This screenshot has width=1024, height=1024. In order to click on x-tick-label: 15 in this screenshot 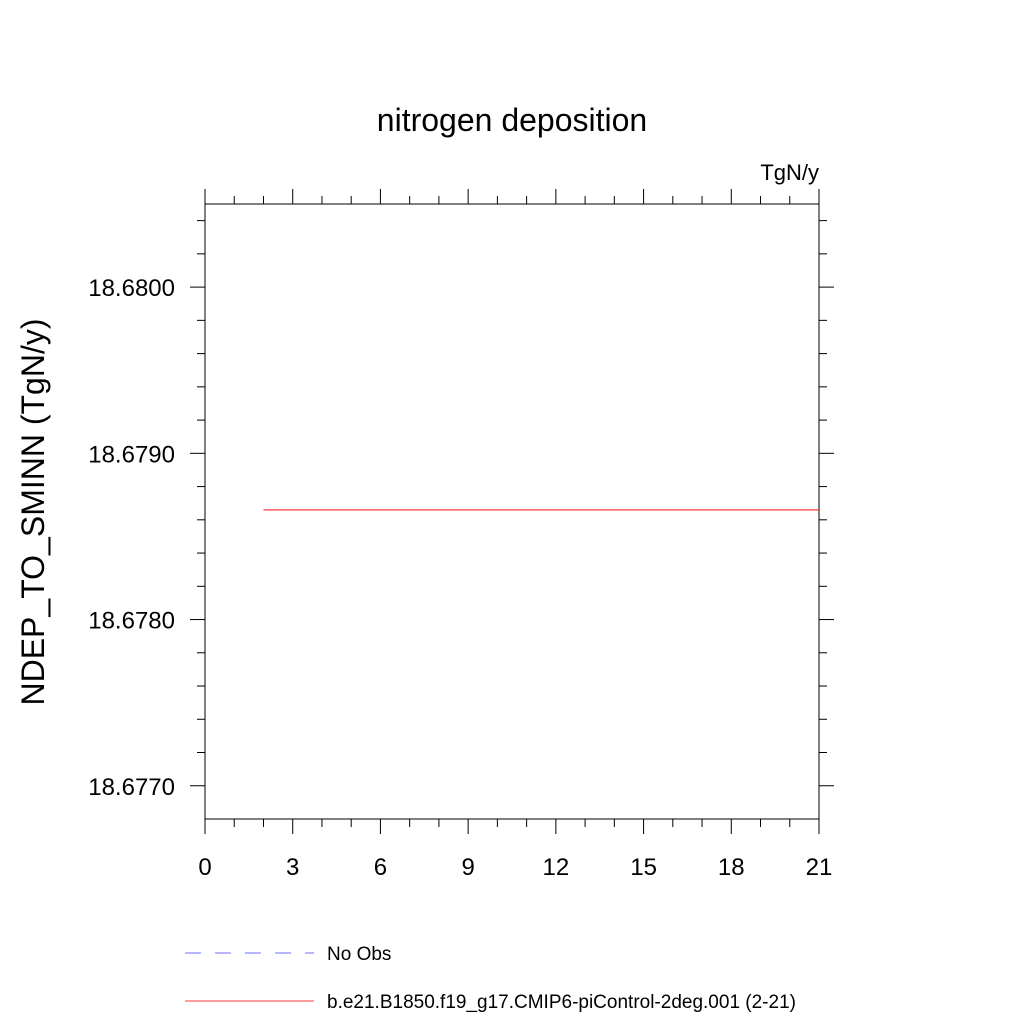, I will do `click(643, 867)`.